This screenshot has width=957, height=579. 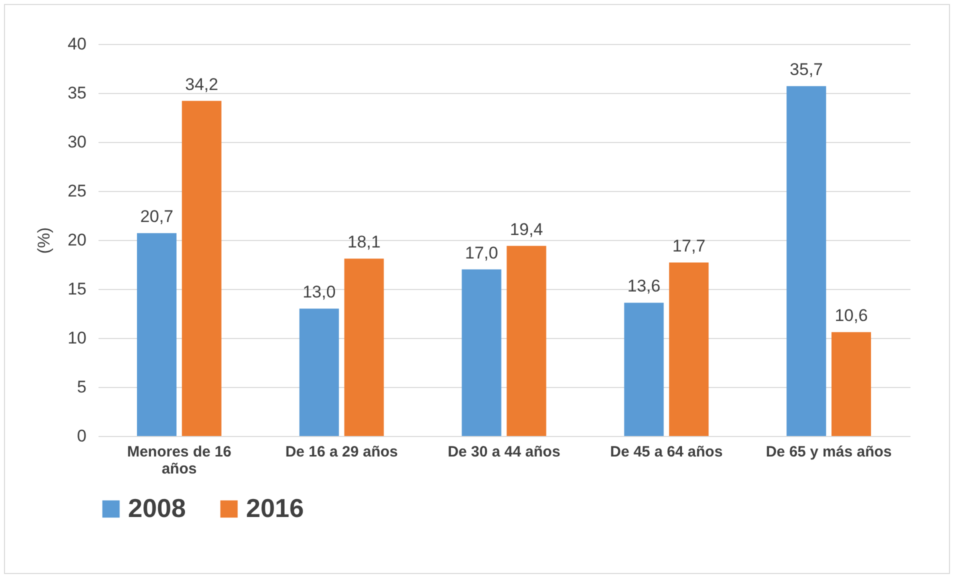 I want to click on y-tick-label: 5, so click(x=81, y=387).